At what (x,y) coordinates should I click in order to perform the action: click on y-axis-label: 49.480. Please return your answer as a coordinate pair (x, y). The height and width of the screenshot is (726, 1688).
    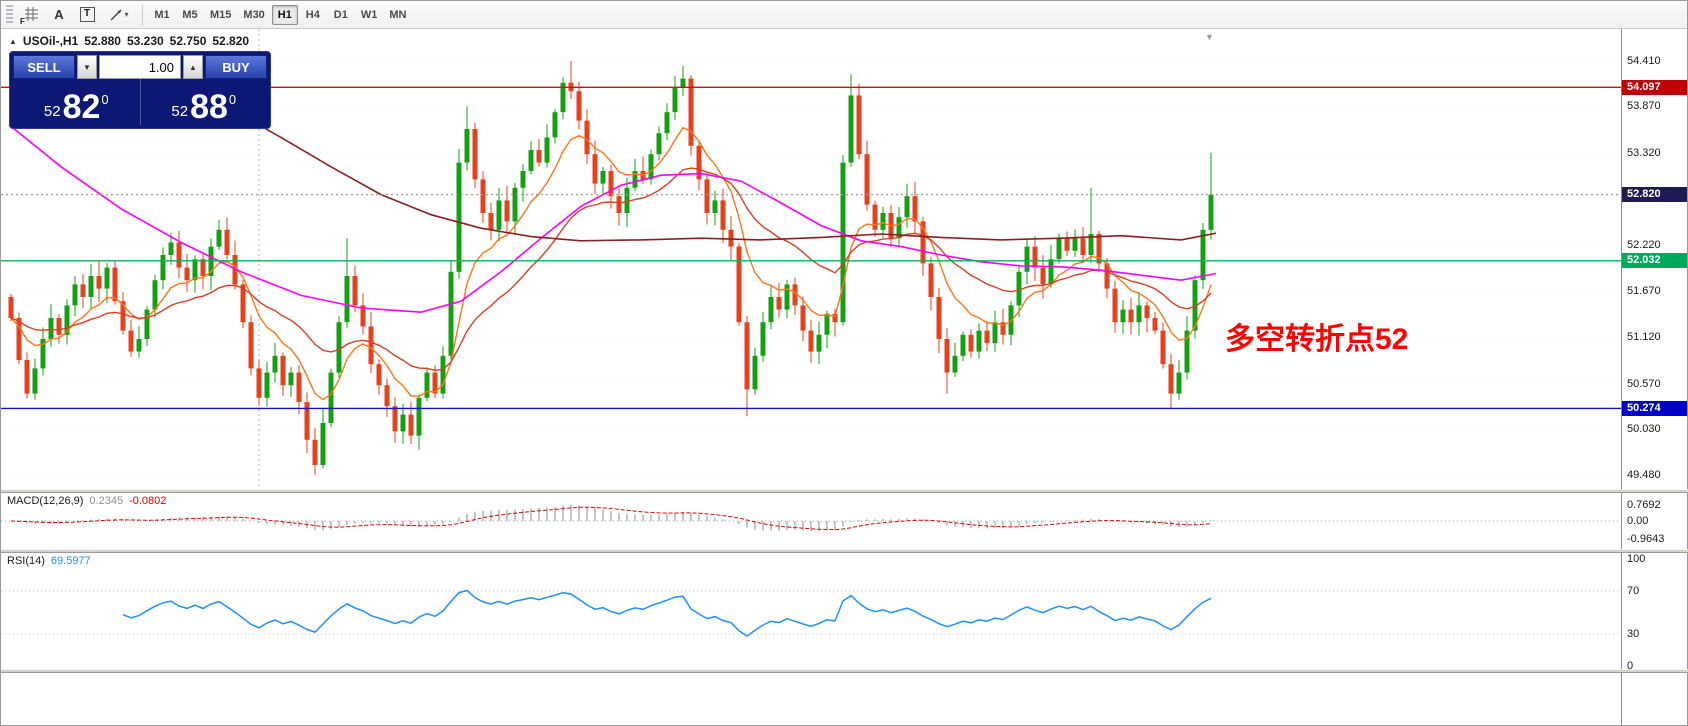
    Looking at the image, I should click on (1644, 475).